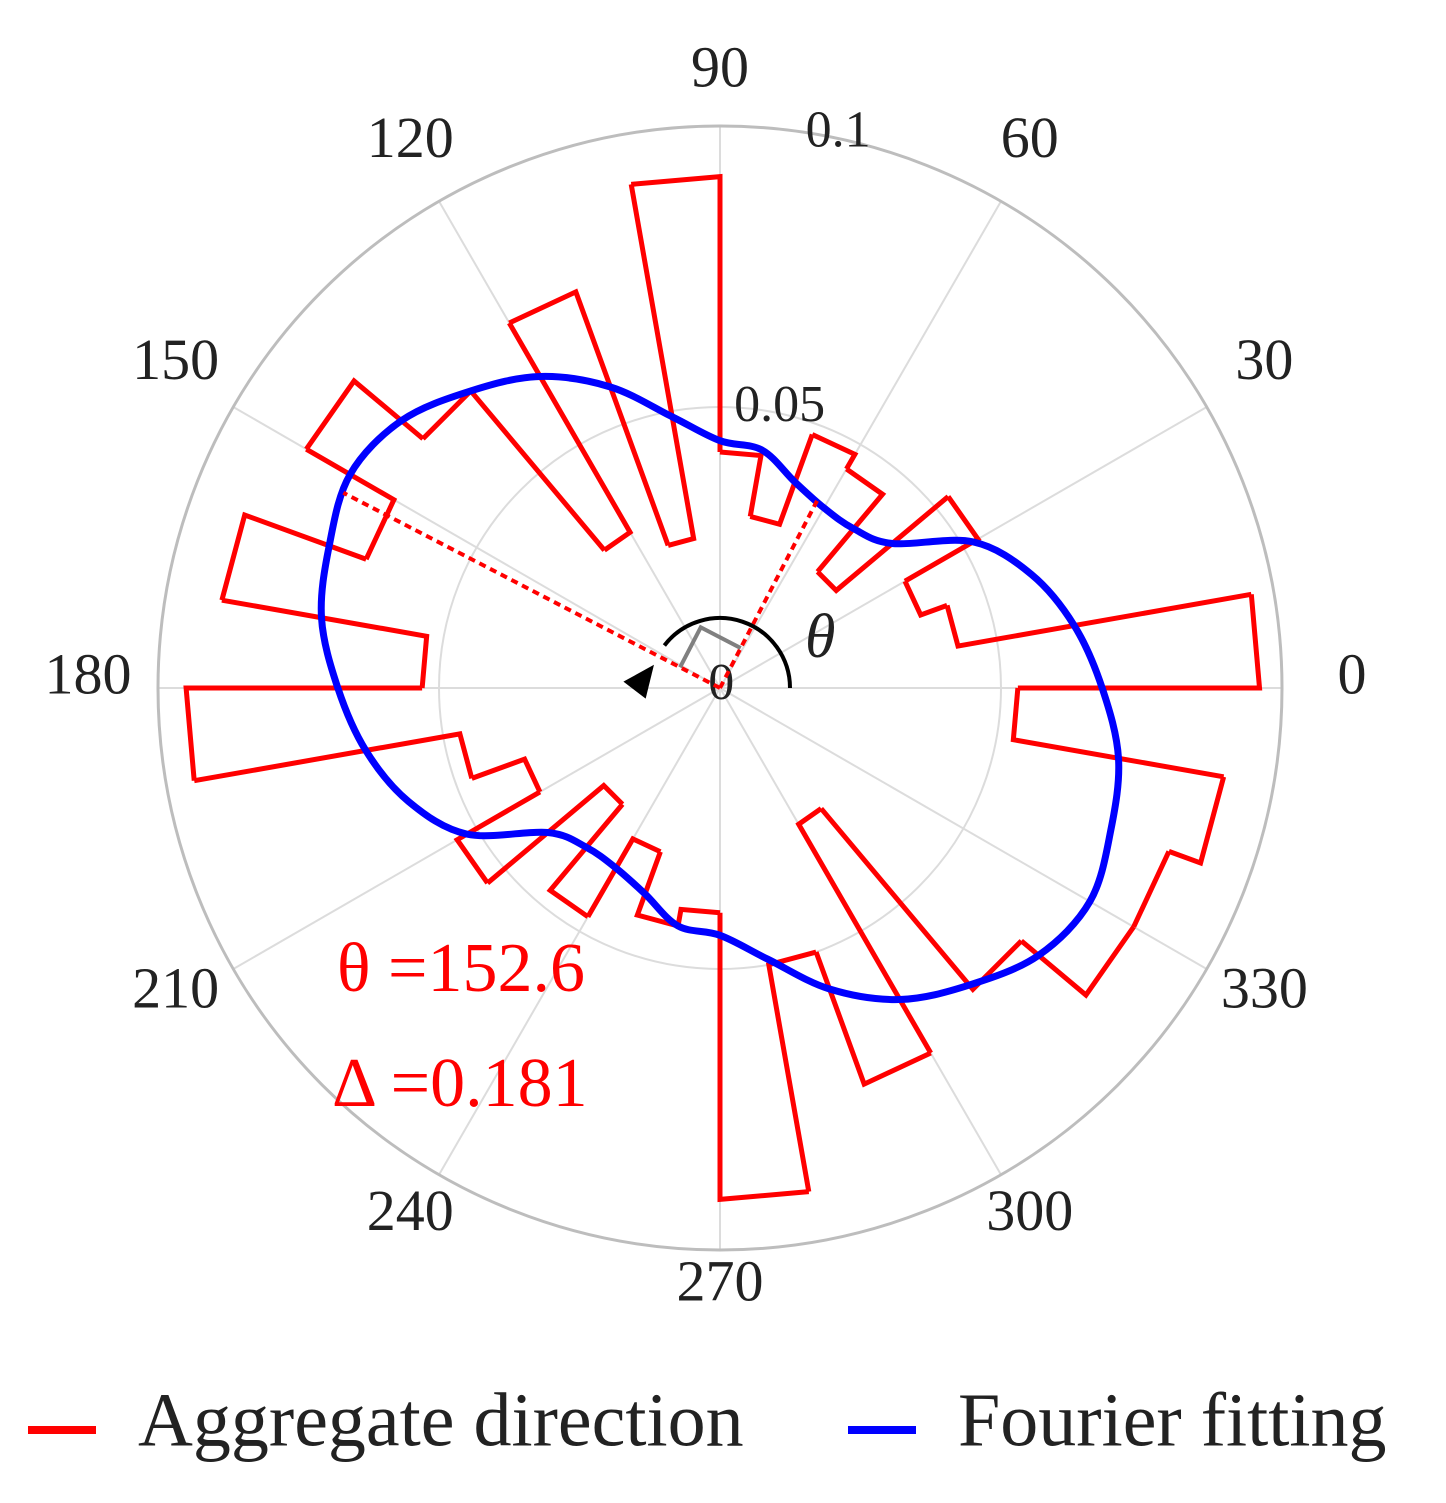  Describe the element at coordinates (1352, 673) in the screenshot. I see `theta-tick-label: 0` at that location.